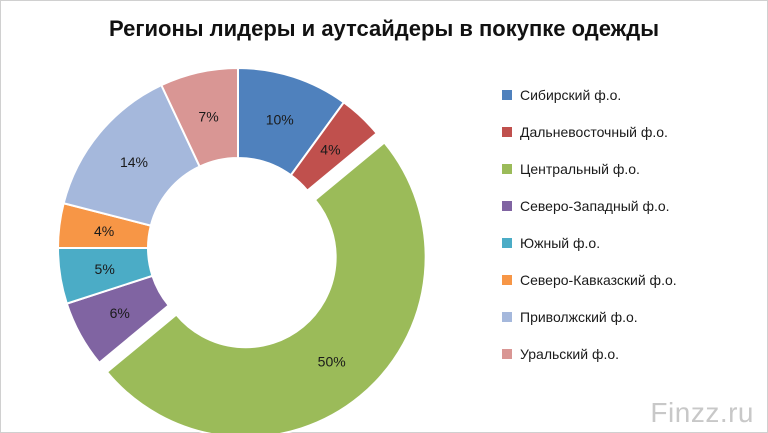 The width and height of the screenshot is (768, 433). What do you see at coordinates (560, 242) in the screenshot?
I see `legend-label: Южный ф.о.` at bounding box center [560, 242].